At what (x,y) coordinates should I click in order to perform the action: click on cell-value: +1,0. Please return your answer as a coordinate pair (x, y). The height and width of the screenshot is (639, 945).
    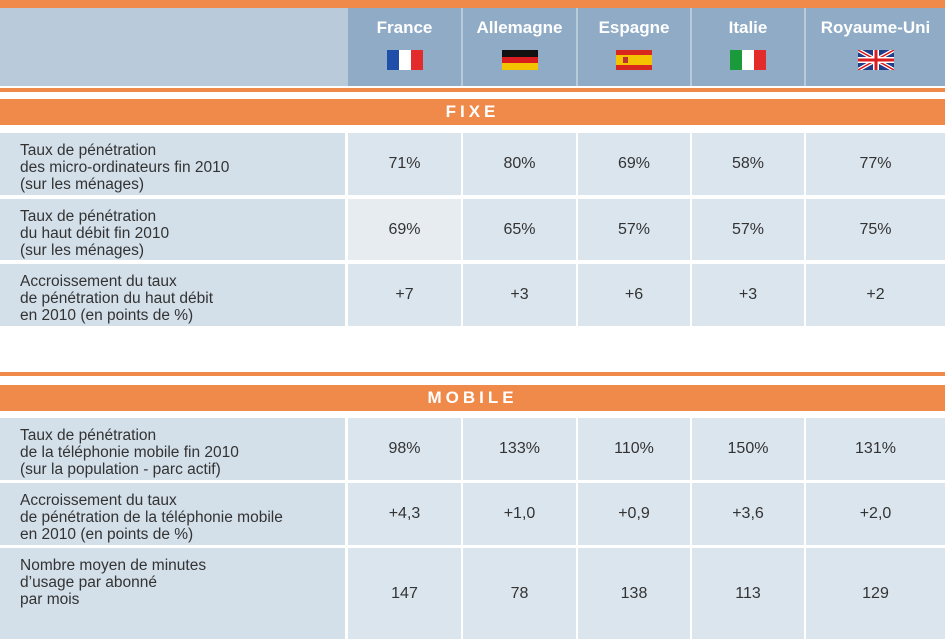
    Looking at the image, I should click on (519, 514).